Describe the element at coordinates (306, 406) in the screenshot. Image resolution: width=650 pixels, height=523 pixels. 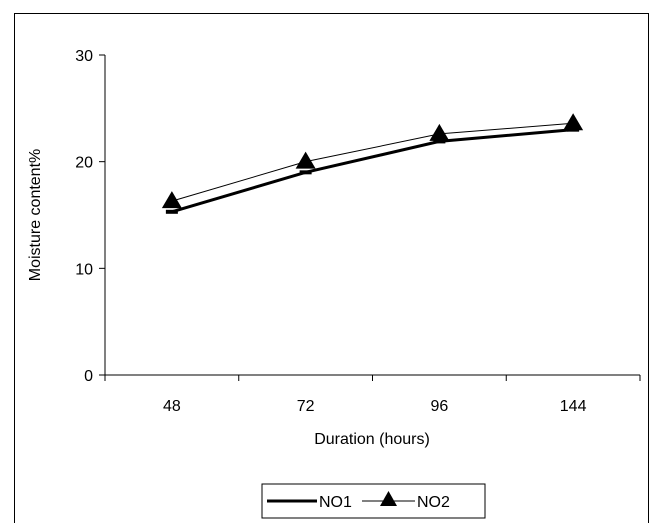
I see `x-tick-label: 72` at that location.